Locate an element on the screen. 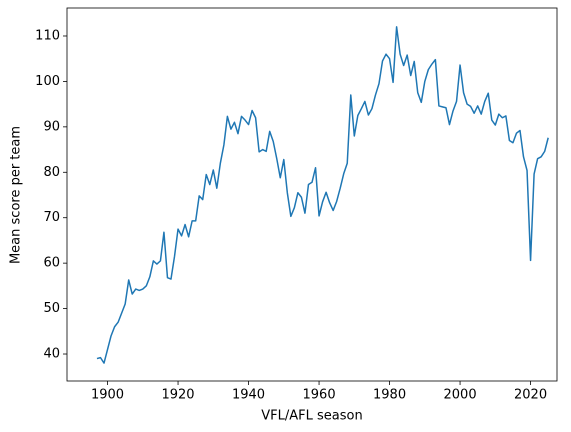  x-tick-label: 1960 is located at coordinates (319, 395).